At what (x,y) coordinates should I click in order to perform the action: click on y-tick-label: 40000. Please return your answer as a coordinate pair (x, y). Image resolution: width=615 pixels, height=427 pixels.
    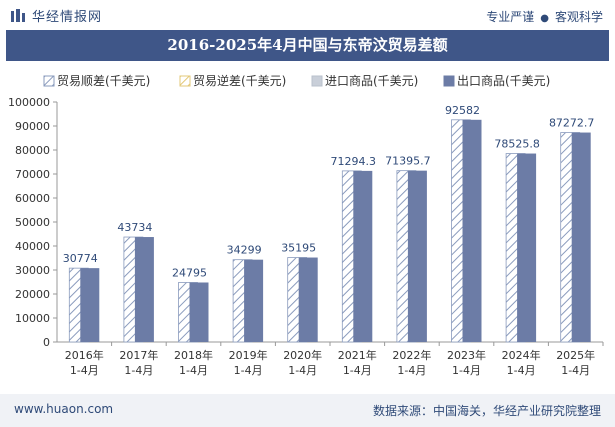
    Looking at the image, I should click on (32, 246).